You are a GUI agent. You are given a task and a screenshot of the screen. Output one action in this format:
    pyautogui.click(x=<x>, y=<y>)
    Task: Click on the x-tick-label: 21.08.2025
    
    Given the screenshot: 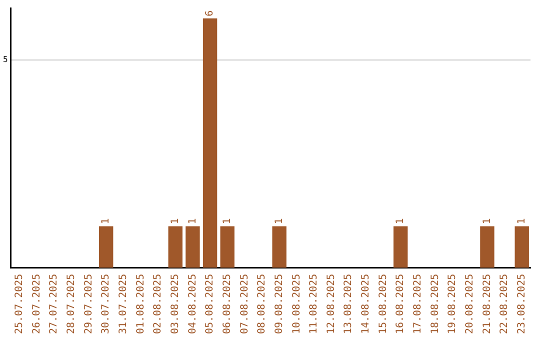 What is the action you would take?
    pyautogui.click(x=487, y=304)
    